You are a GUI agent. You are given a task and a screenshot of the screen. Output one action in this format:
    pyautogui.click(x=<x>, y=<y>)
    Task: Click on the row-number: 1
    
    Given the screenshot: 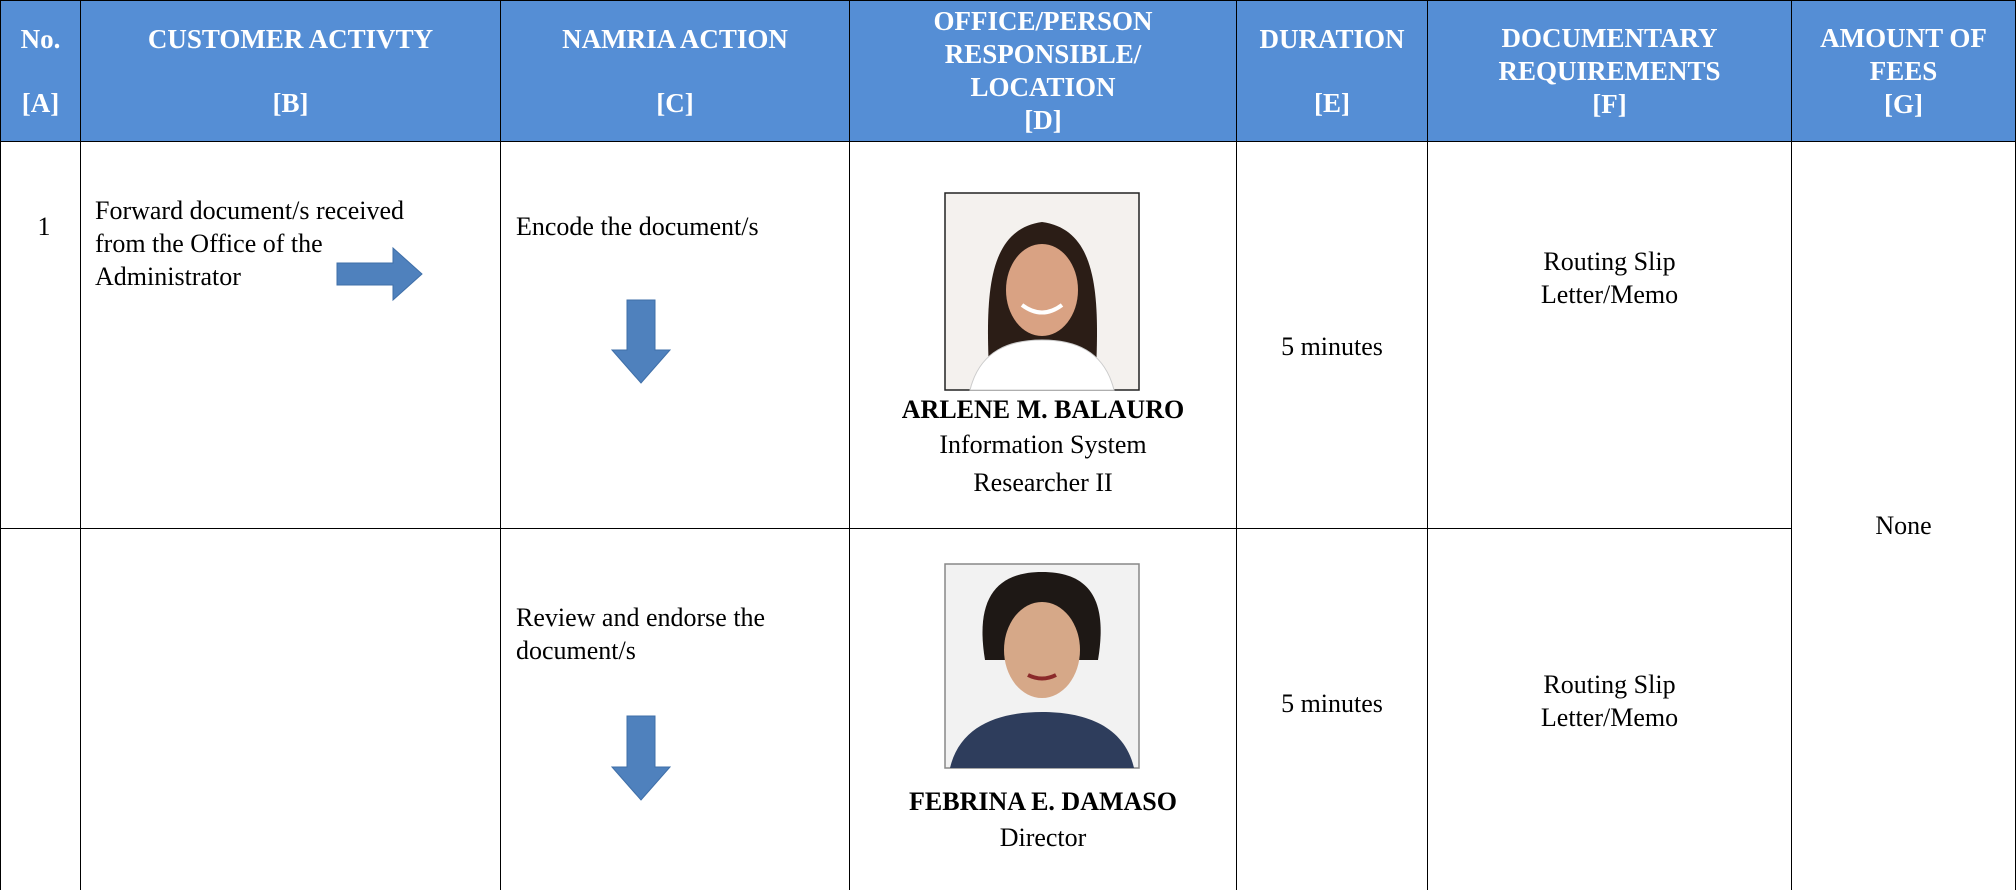 What is the action you would take?
    pyautogui.click(x=44, y=226)
    